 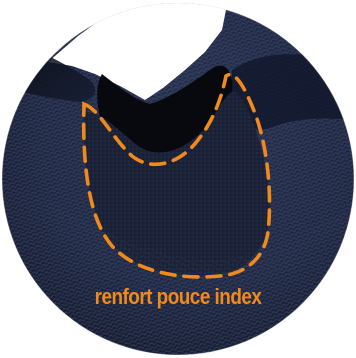 What do you see at coordinates (178, 296) in the screenshot?
I see `reinforcement-caption: renfort pouce index` at bounding box center [178, 296].